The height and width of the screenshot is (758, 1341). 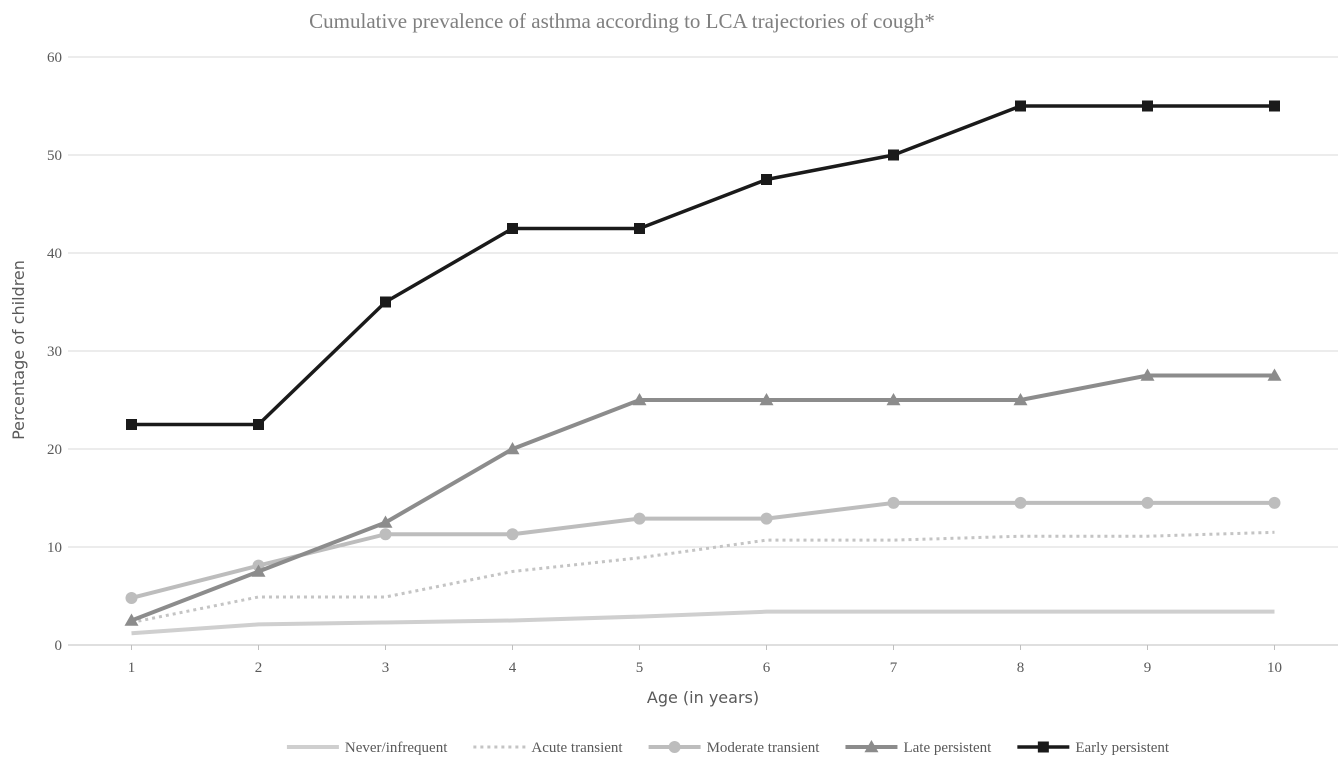 I want to click on series-line-never-infrequent, so click(x=703, y=622).